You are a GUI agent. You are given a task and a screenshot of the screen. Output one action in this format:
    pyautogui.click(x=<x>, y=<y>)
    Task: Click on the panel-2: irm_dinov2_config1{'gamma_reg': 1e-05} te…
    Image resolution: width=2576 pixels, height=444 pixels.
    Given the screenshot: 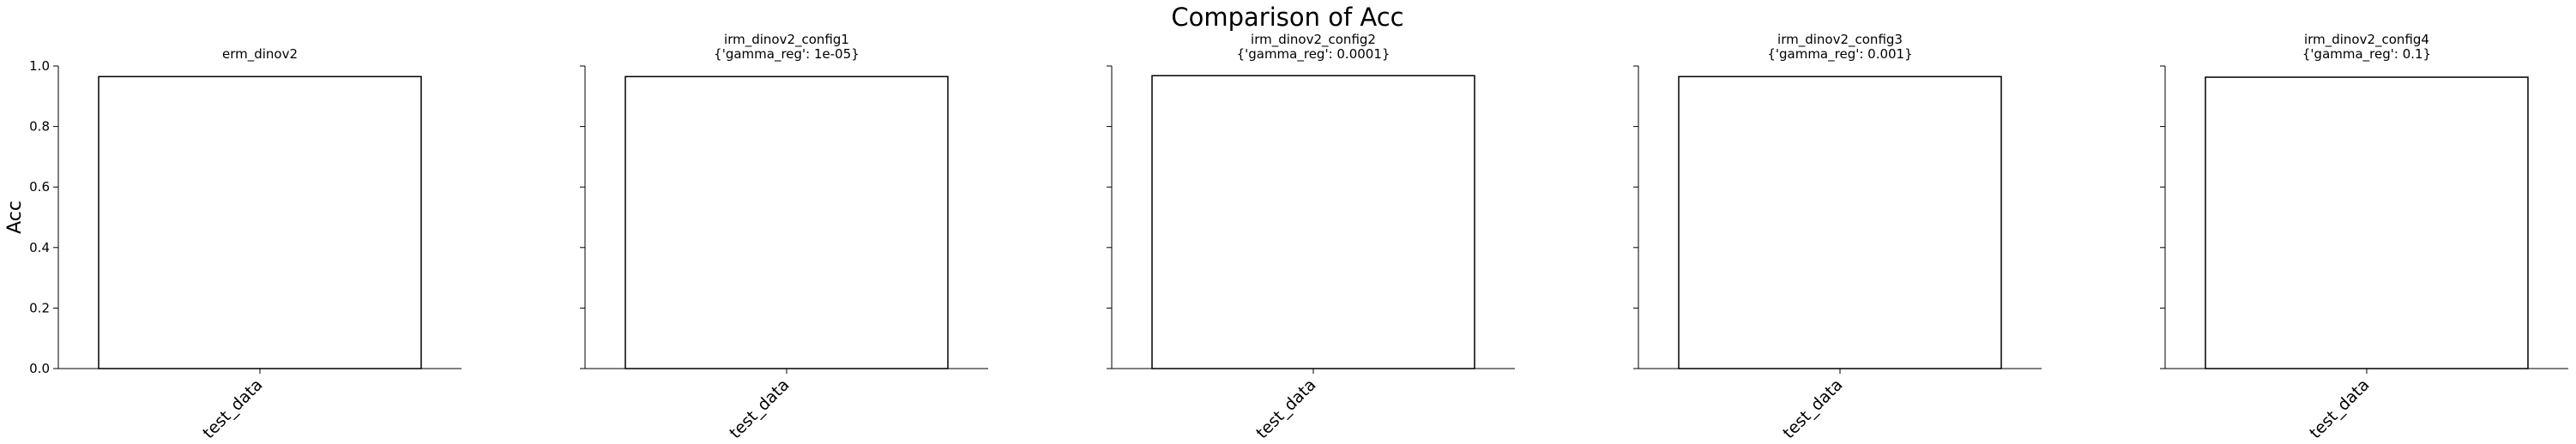 What is the action you would take?
    pyautogui.click(x=784, y=237)
    